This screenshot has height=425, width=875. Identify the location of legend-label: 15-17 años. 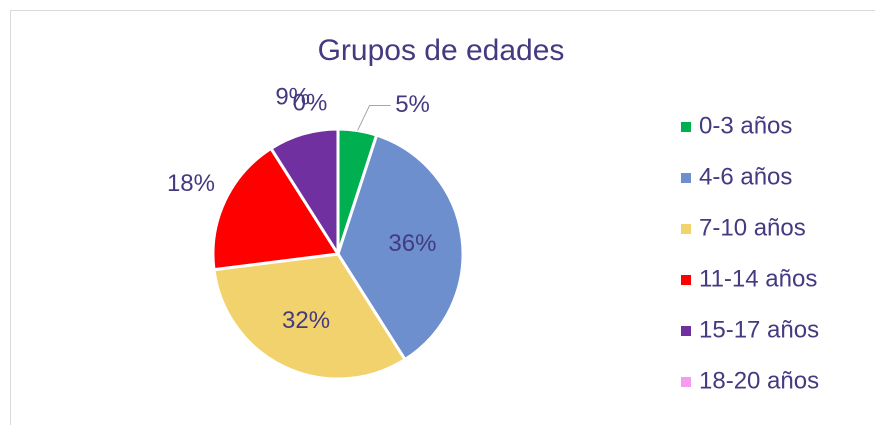
(759, 329).